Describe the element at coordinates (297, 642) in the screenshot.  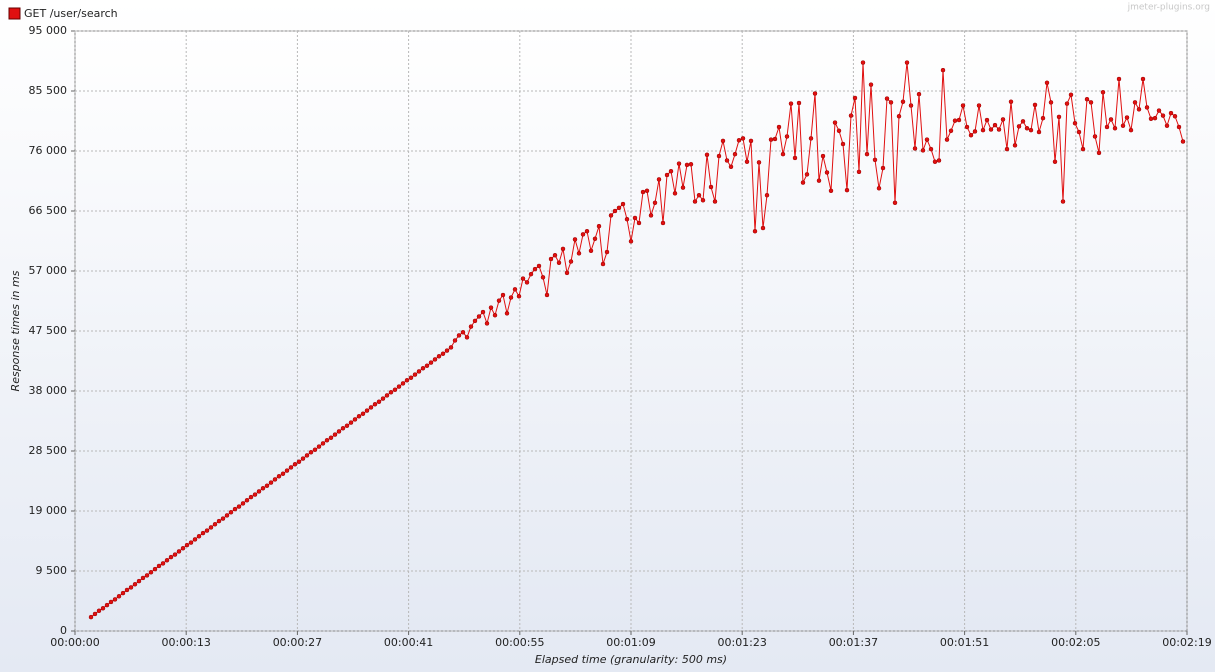
I see `x-tick-label: 00:00:27` at that location.